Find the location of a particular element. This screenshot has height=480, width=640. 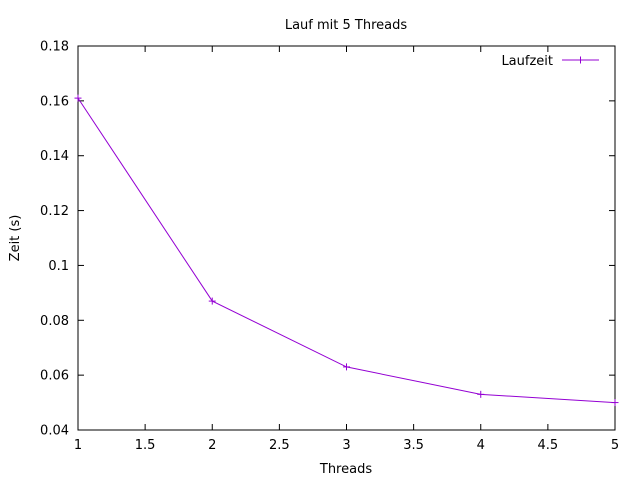

y-tick-label: 0.1 is located at coordinates (58, 266).